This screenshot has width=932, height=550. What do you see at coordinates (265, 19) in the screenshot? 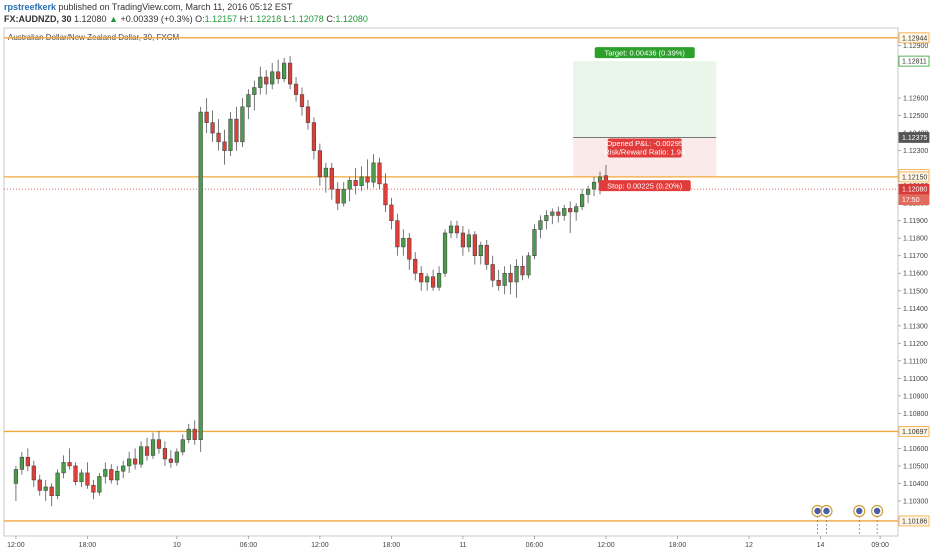
I see `high-value: 1.12218` at bounding box center [265, 19].